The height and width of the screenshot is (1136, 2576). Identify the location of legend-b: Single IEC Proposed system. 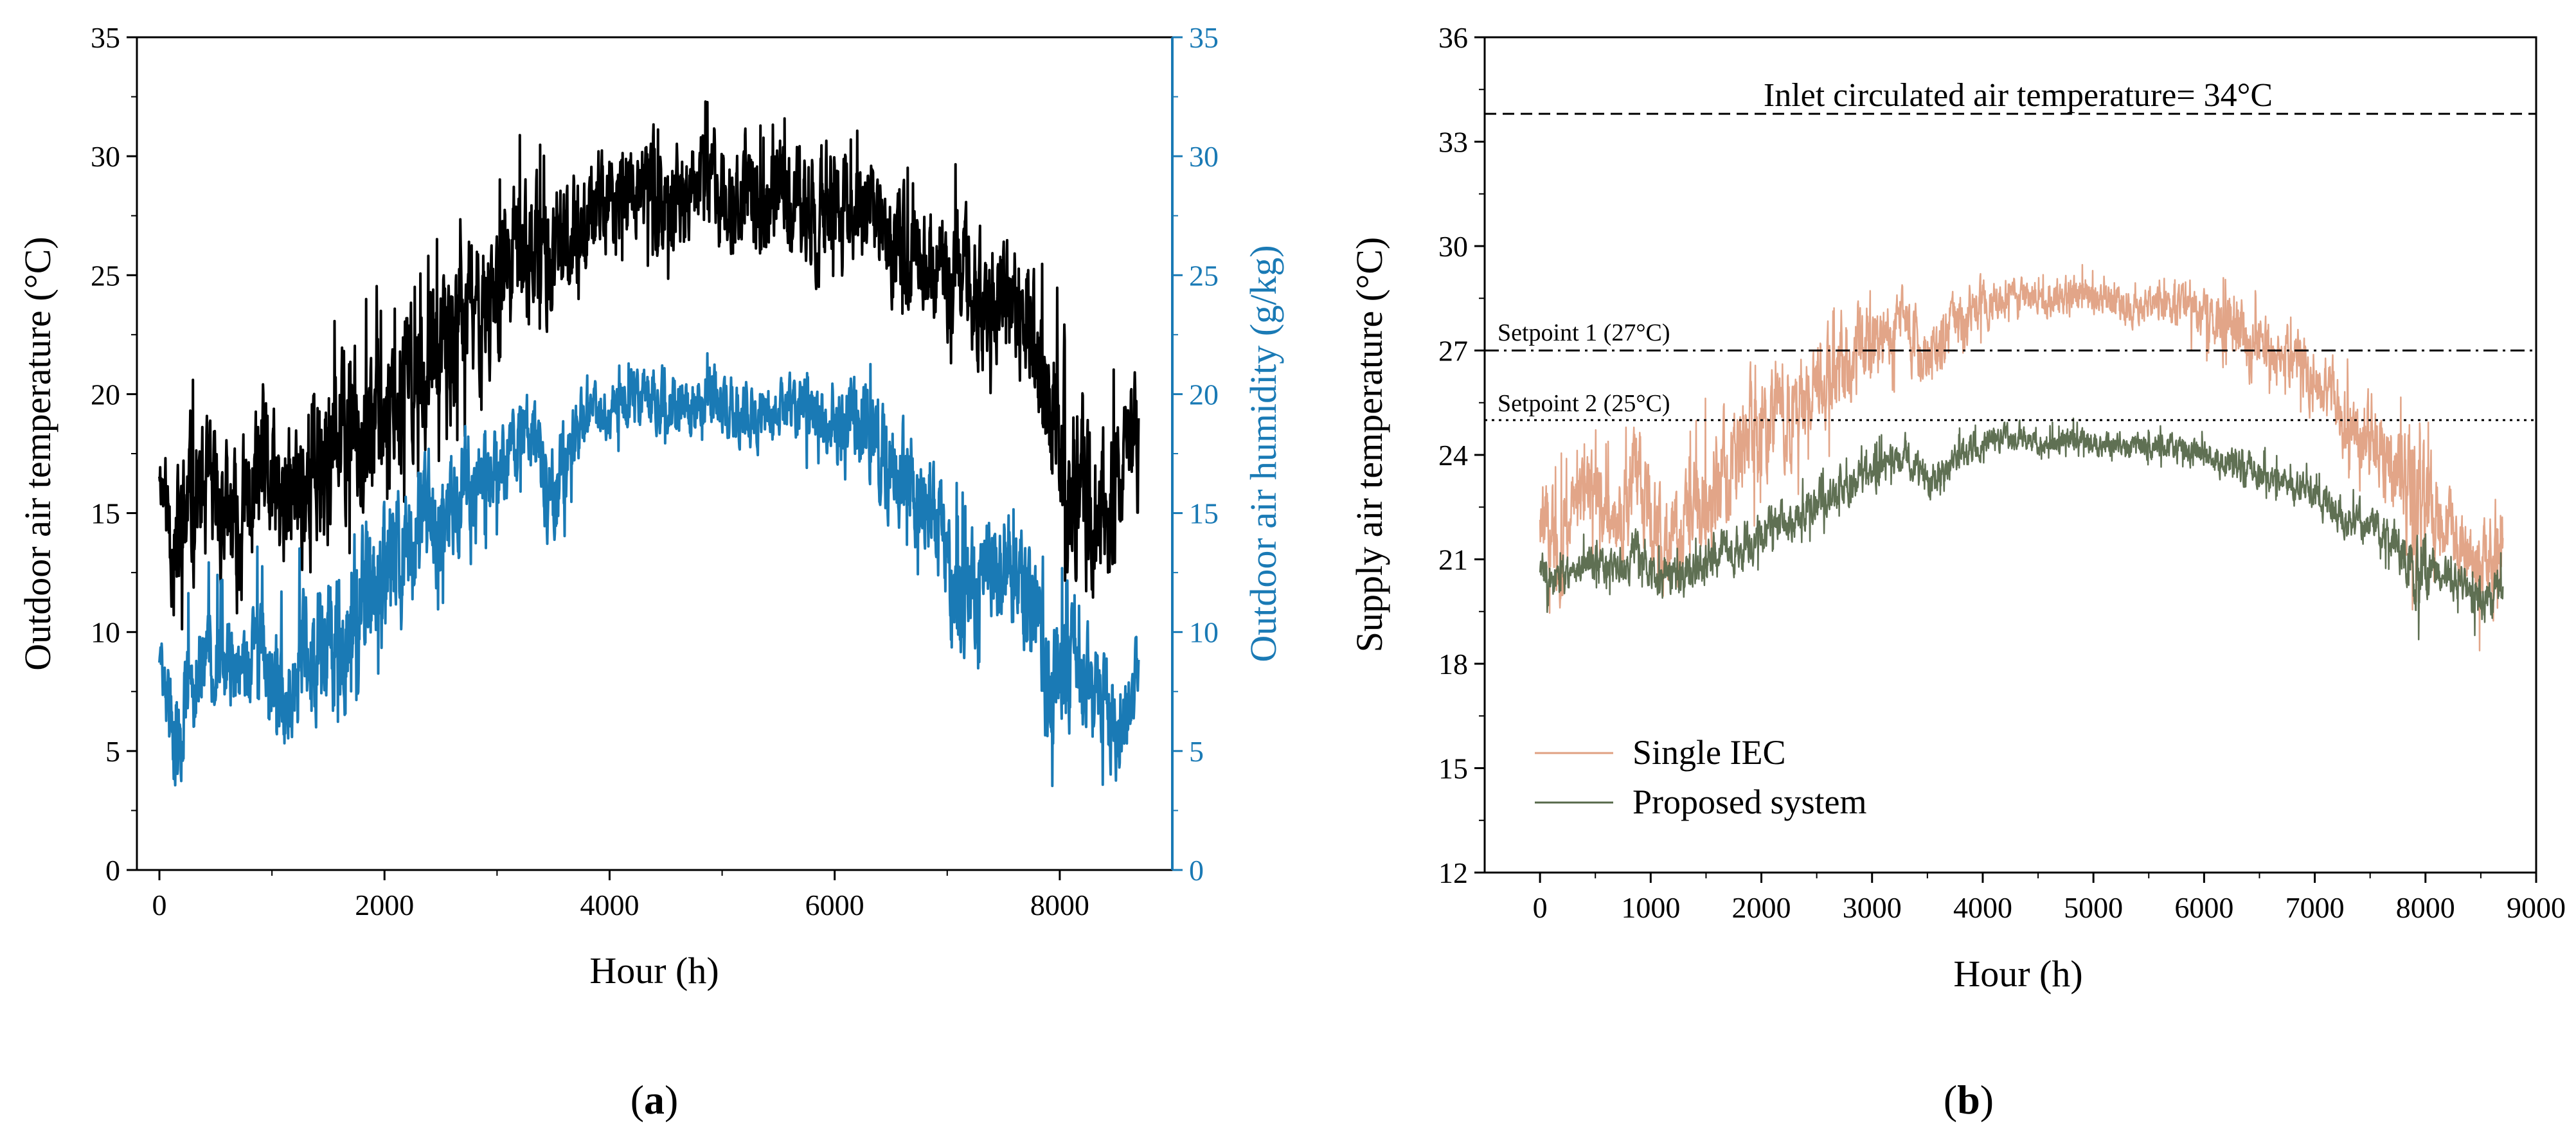
(1701, 777).